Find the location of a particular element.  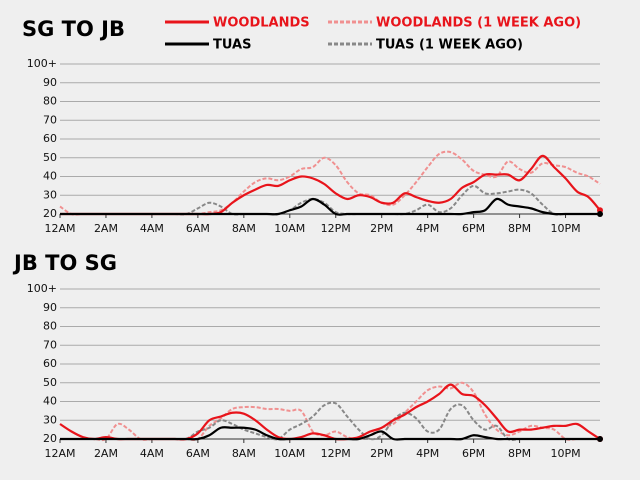

legend-label: TUAS is located at coordinates (232, 45).